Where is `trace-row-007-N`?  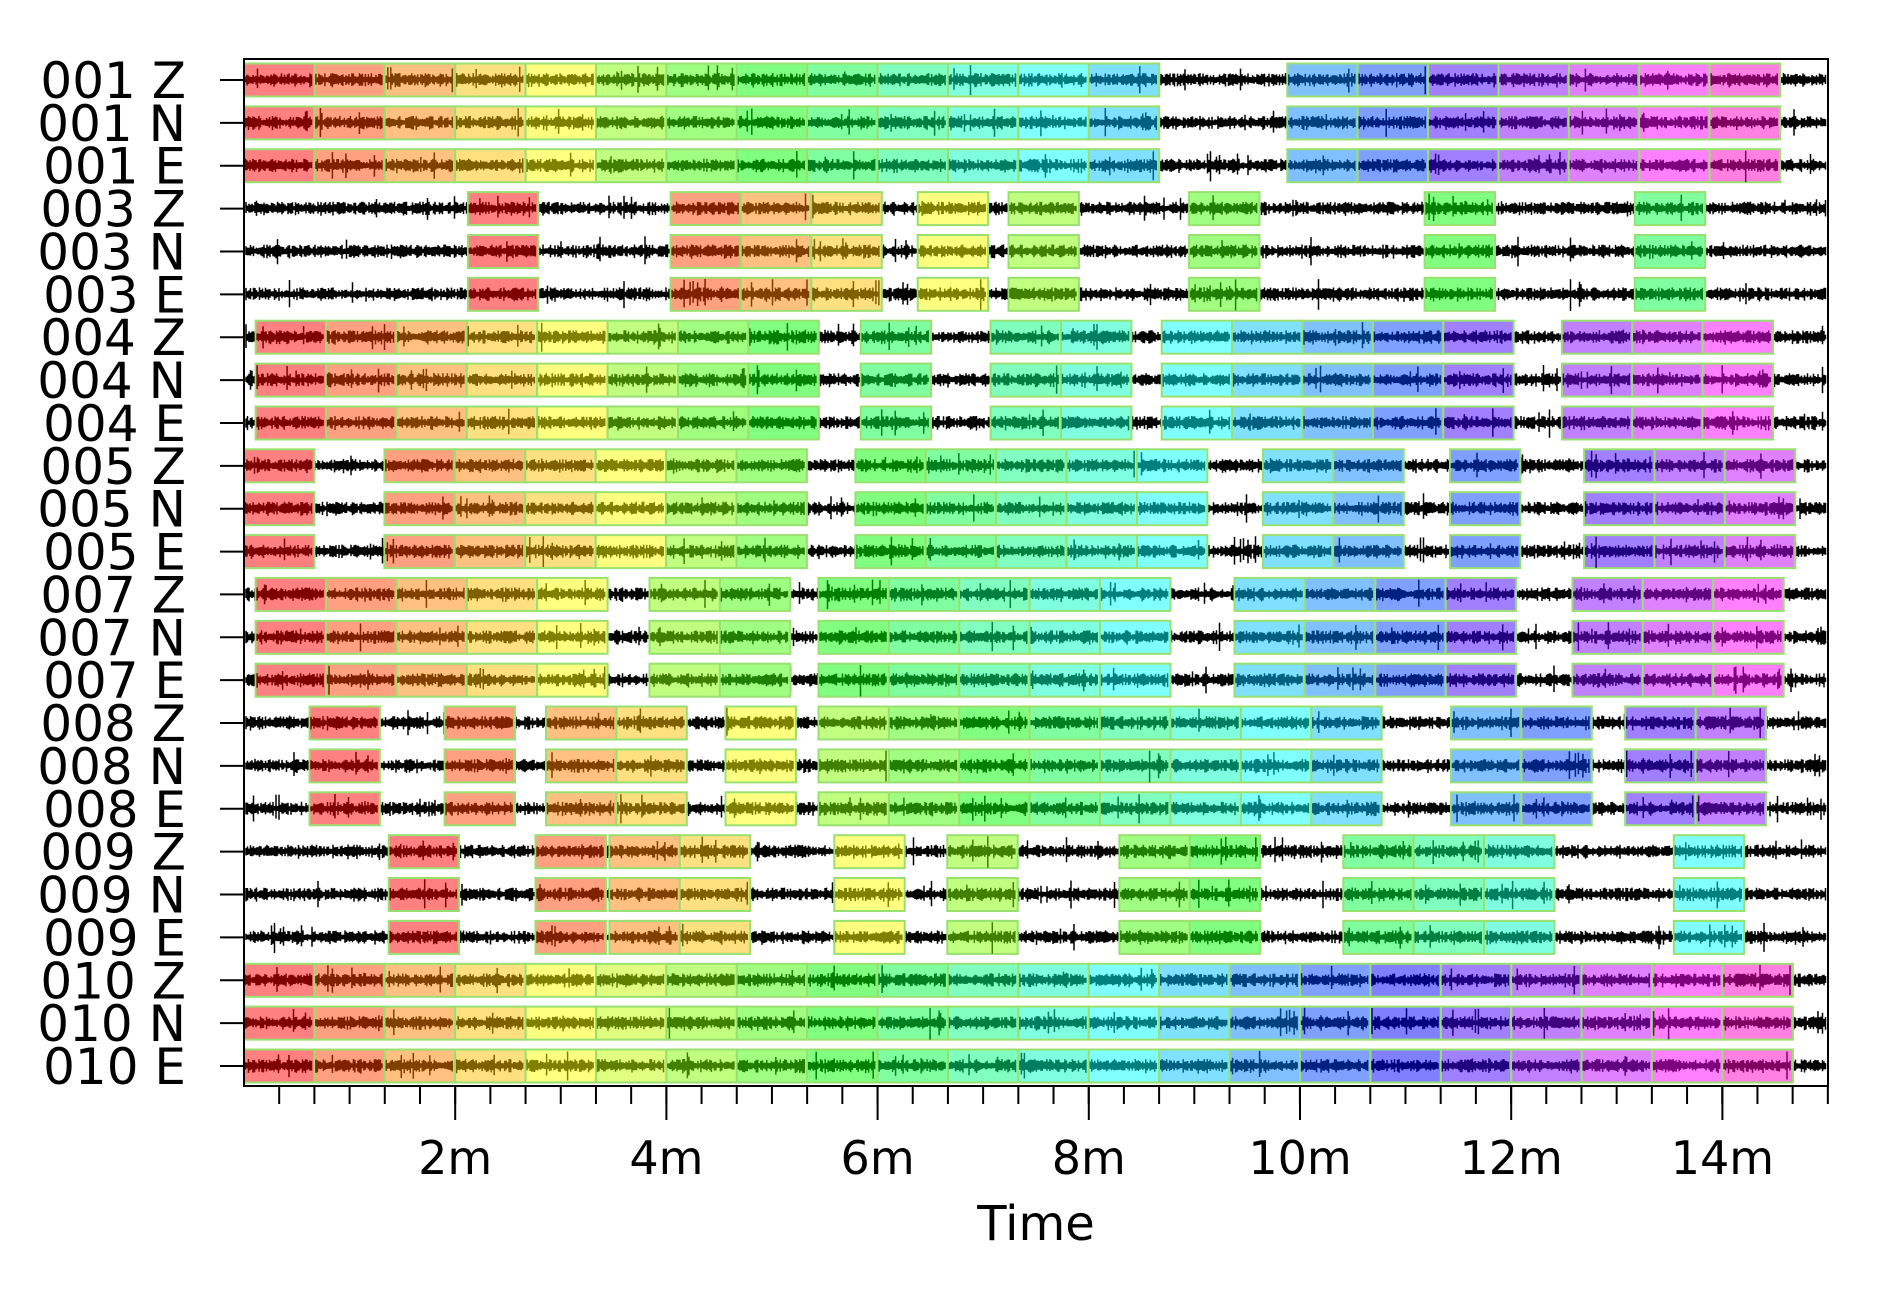
trace-row-007-N is located at coordinates (1036, 637).